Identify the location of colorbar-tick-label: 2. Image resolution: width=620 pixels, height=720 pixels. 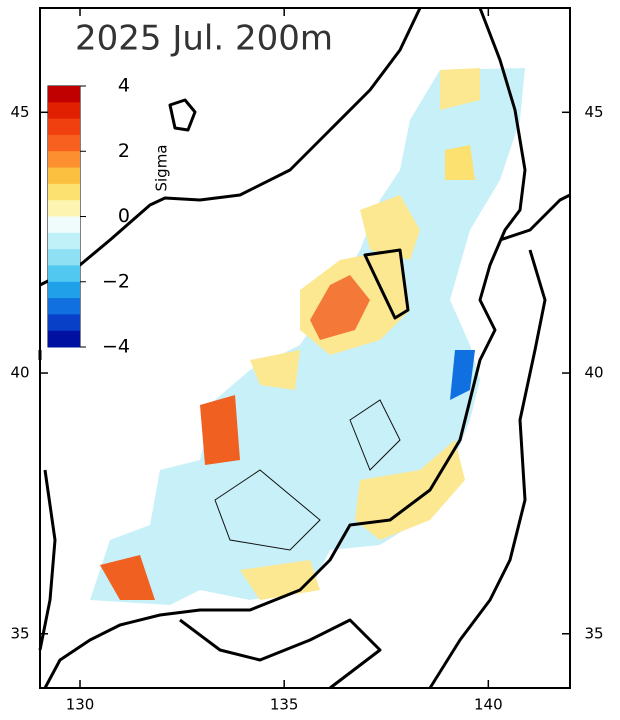
(124, 151).